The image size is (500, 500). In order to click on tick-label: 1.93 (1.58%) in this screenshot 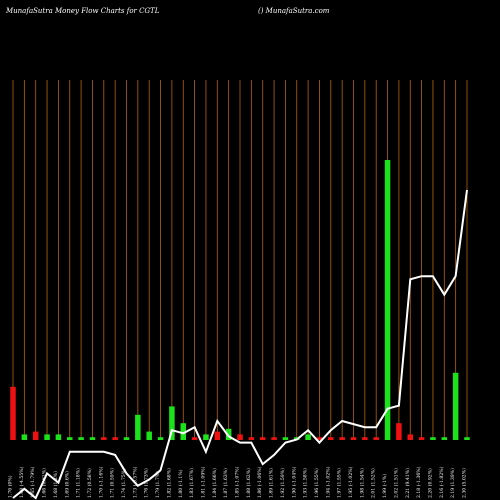, I will do `click(305, 483)`.